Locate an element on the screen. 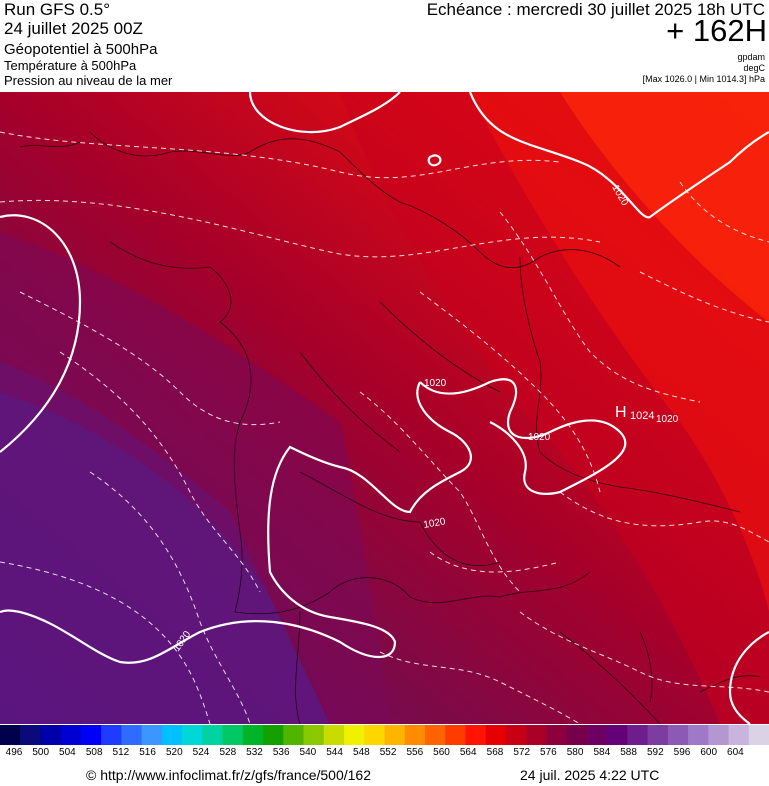 The image size is (769, 786). field-temperature: Température à 500hPa is located at coordinates (70, 65).